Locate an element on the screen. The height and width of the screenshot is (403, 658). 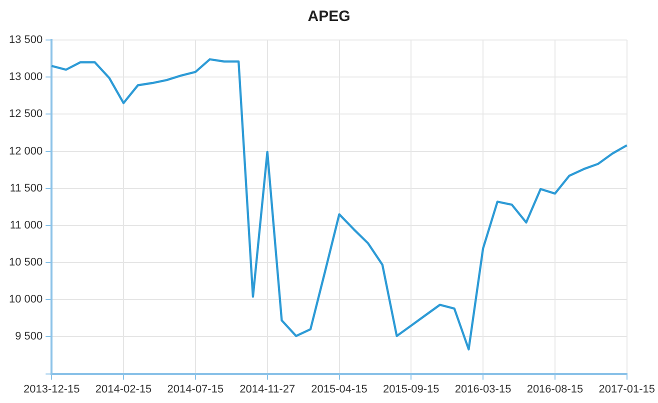
x-tick-label: 2014-02-15 is located at coordinates (123, 389).